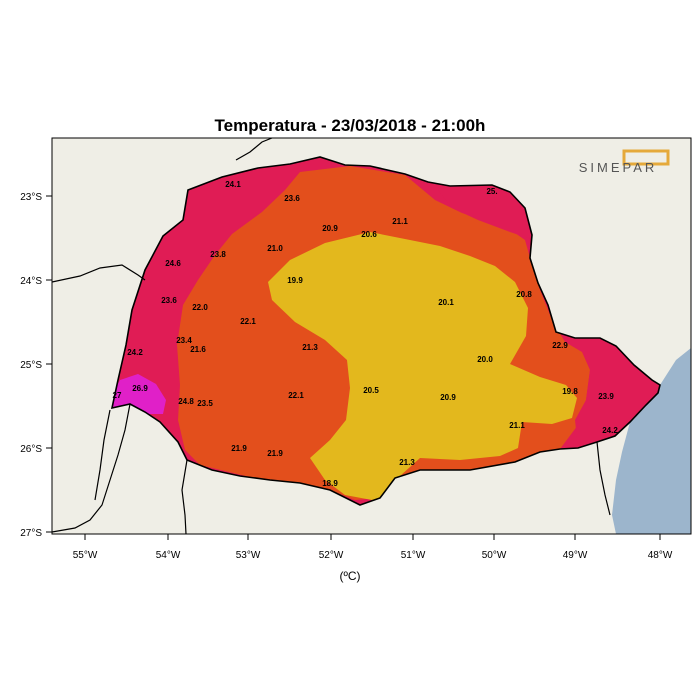 The width and height of the screenshot is (700, 700). Describe the element at coordinates (31, 365) in the screenshot. I see `lat-tick-label: 25°S` at that location.